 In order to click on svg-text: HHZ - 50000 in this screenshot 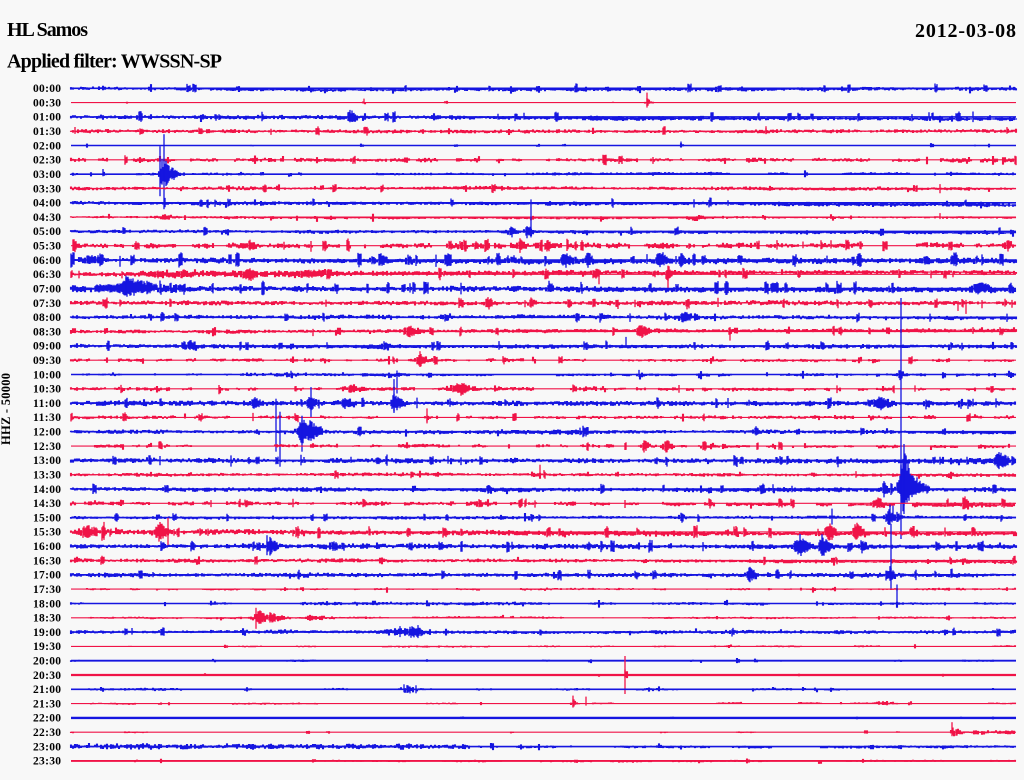, I will do `click(6, 409)`.